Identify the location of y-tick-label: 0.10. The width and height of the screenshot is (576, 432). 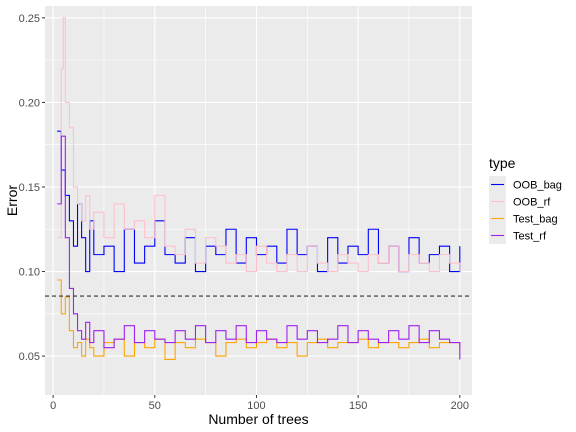
(29, 273).